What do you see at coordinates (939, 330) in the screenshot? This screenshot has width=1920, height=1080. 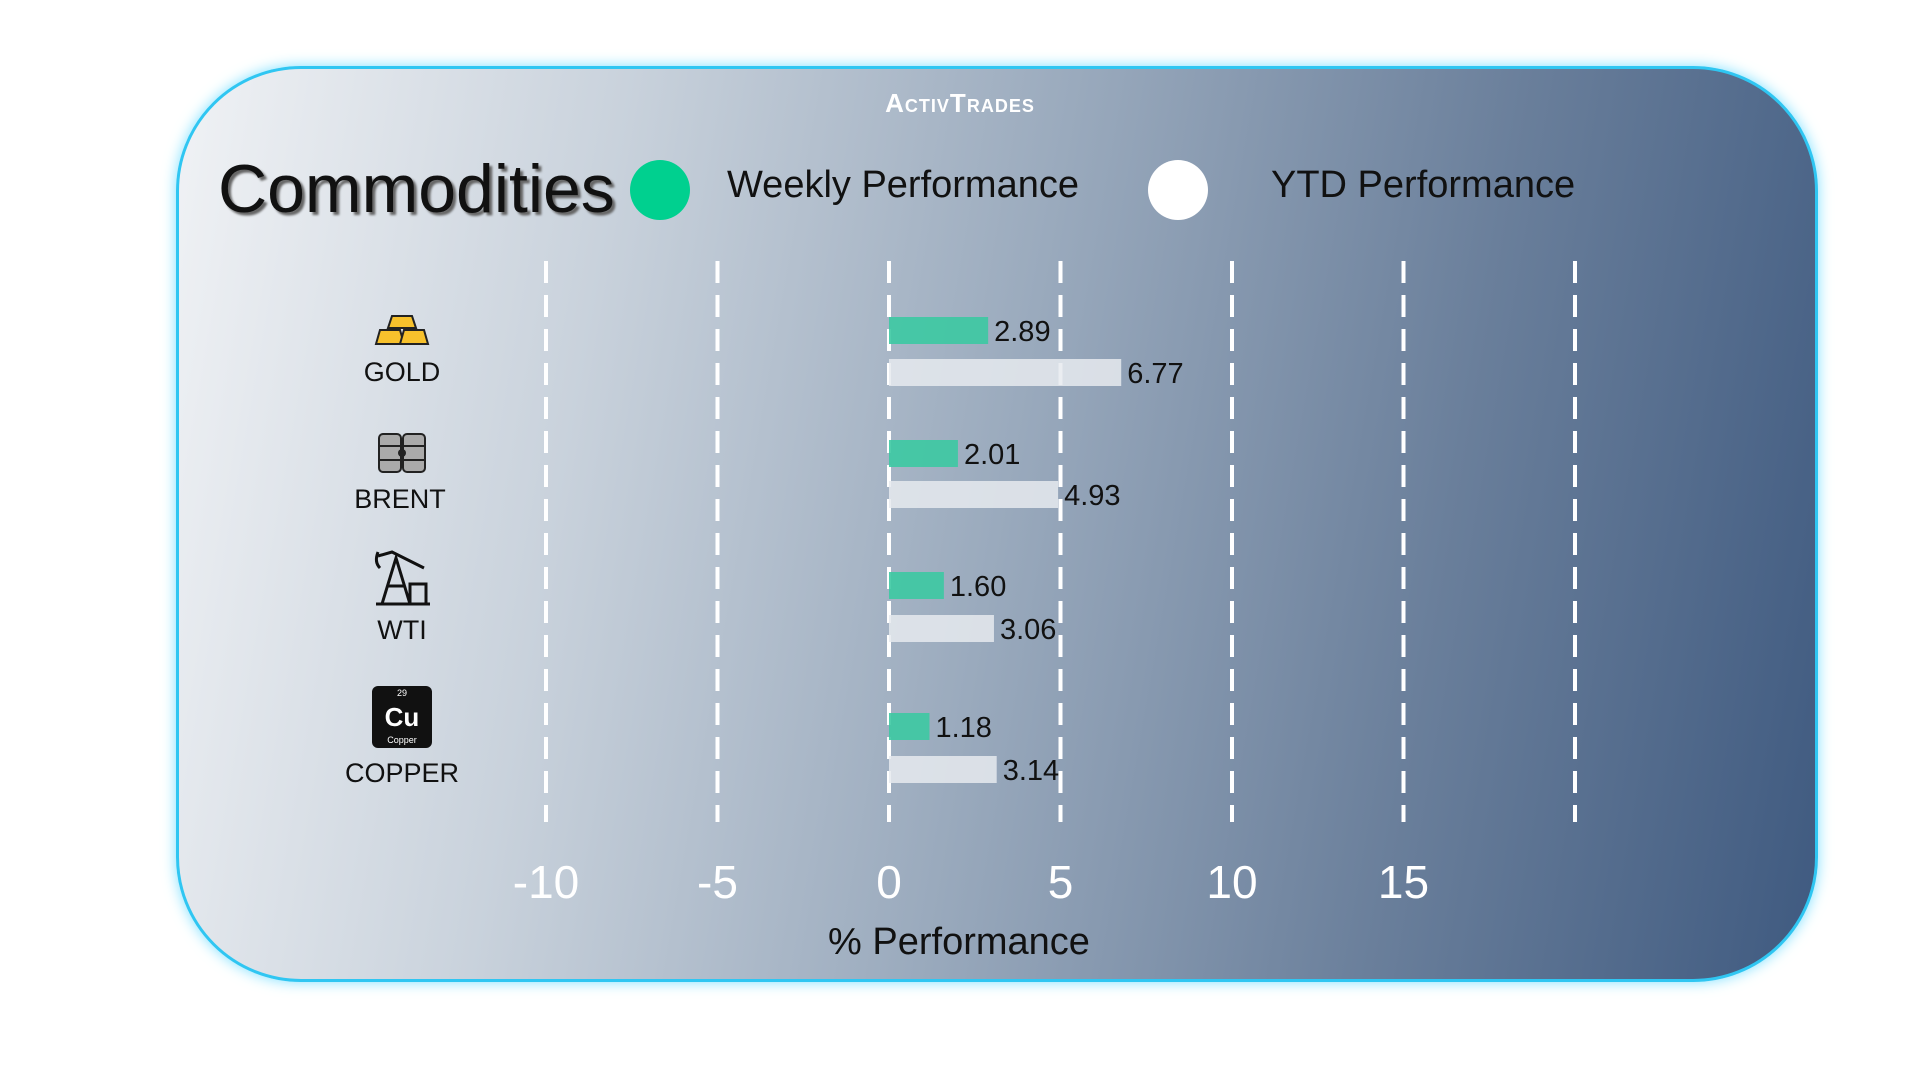 I see `weekly-bar-gold` at bounding box center [939, 330].